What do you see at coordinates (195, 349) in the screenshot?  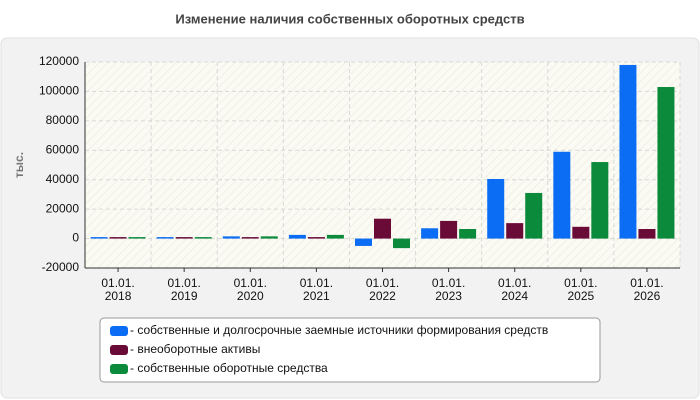 I see `legend-label: - внеоборотные активы` at bounding box center [195, 349].